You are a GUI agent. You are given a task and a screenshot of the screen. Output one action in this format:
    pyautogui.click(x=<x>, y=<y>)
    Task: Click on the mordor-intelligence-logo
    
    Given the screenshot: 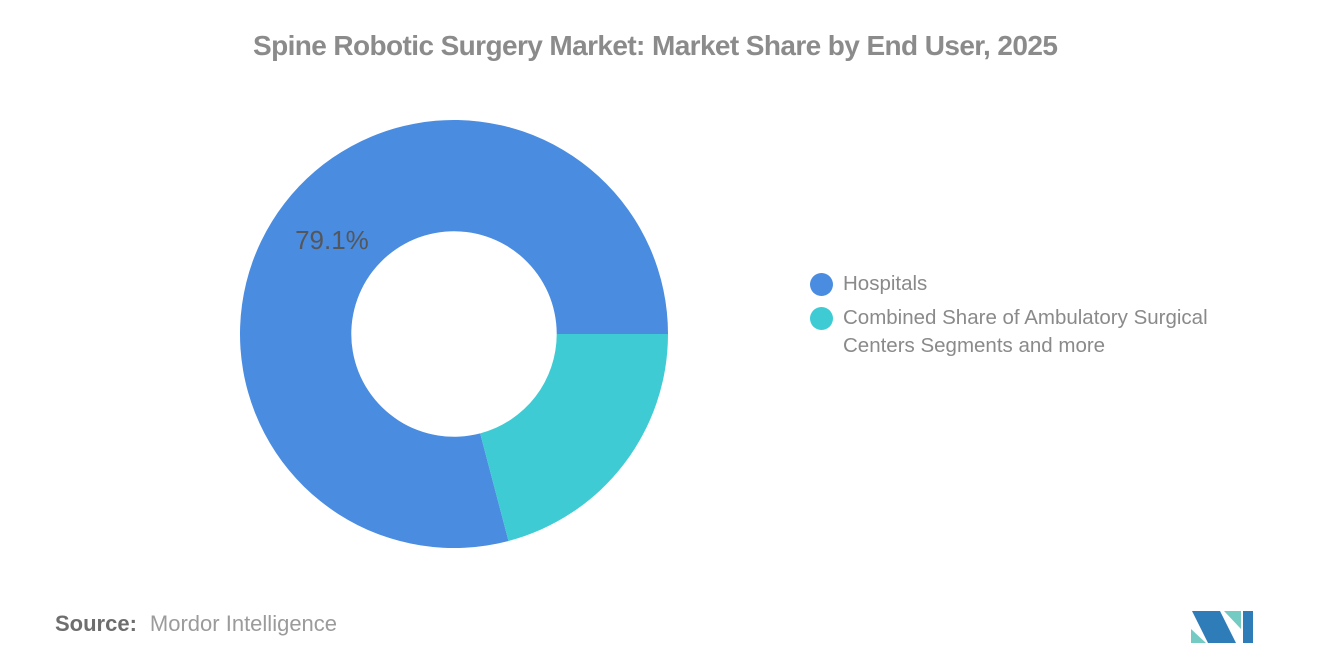 What is the action you would take?
    pyautogui.click(x=1222, y=627)
    